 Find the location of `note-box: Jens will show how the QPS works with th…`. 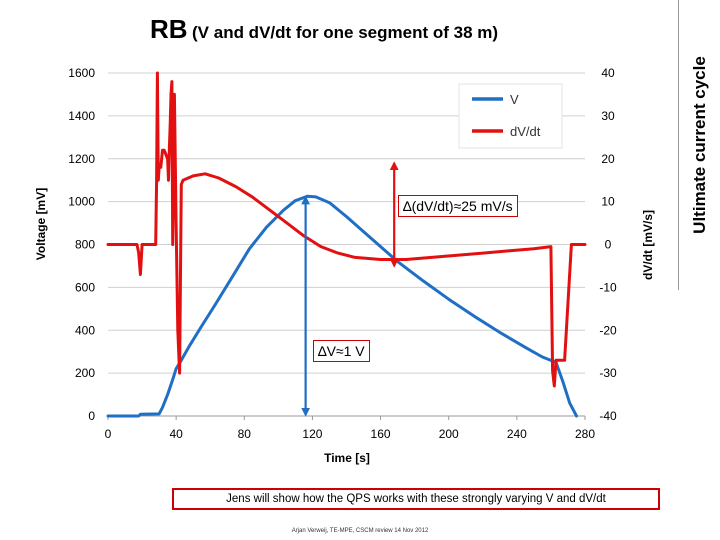

note-box: Jens will show how the QPS works with th… is located at coordinates (416, 499).